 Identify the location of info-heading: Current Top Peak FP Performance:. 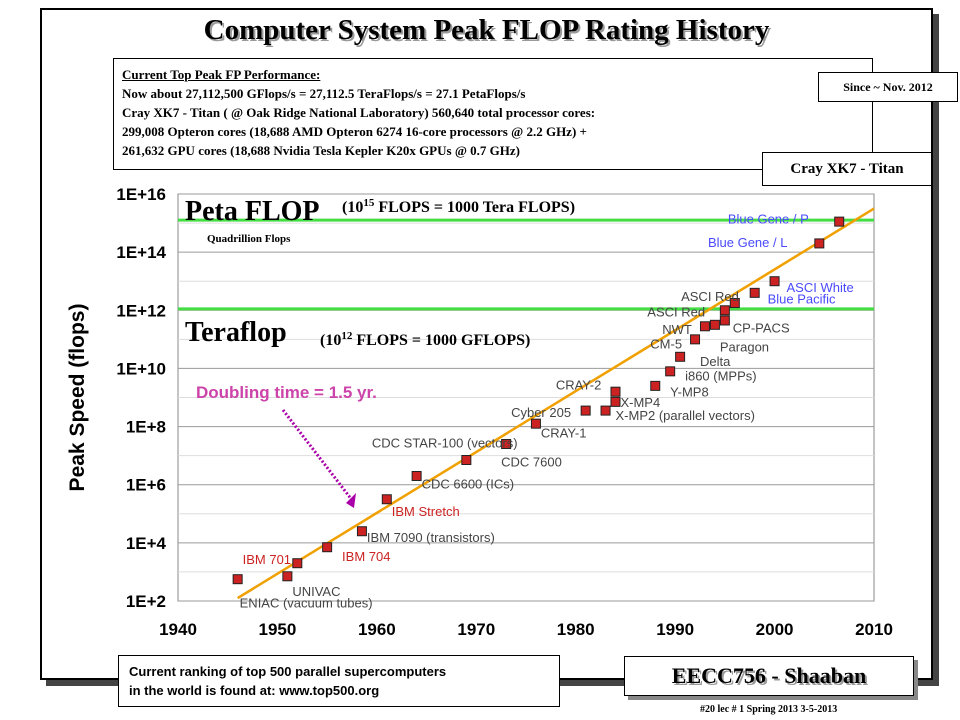
(221, 74).